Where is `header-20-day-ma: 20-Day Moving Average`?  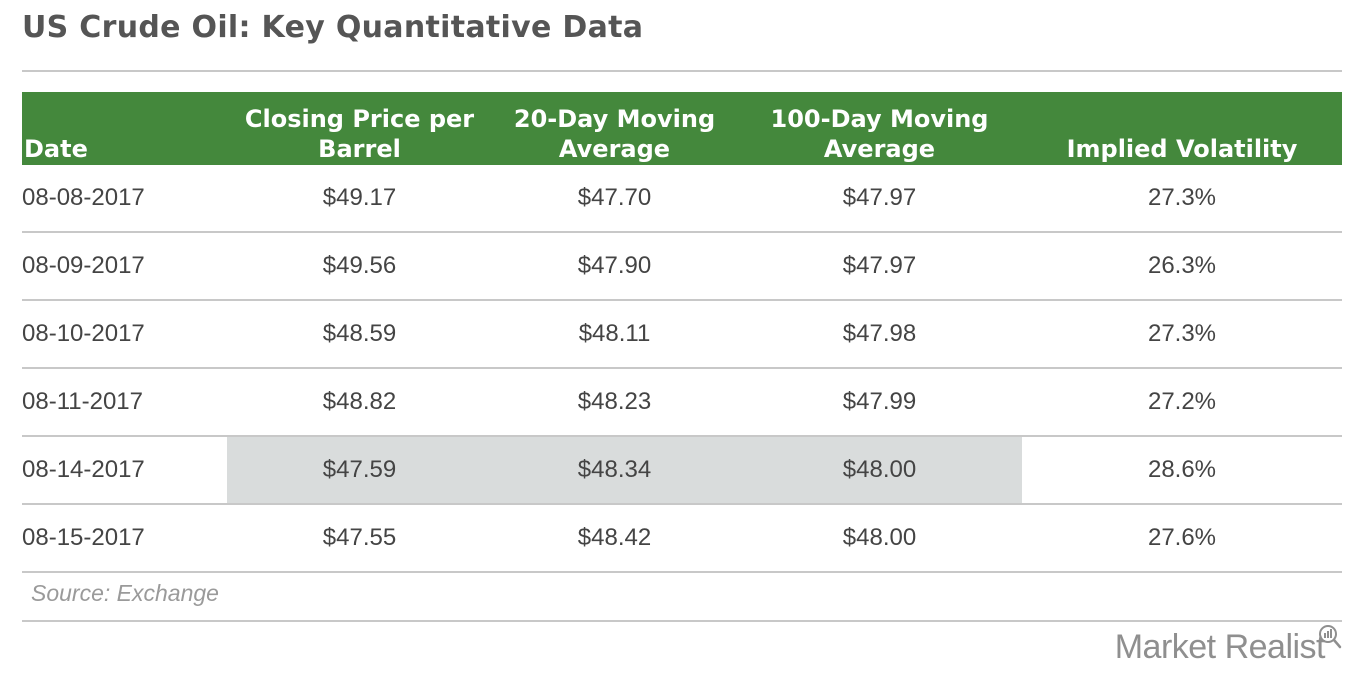
header-20-day-ma: 20-Day Moving Average is located at coordinates (614, 128).